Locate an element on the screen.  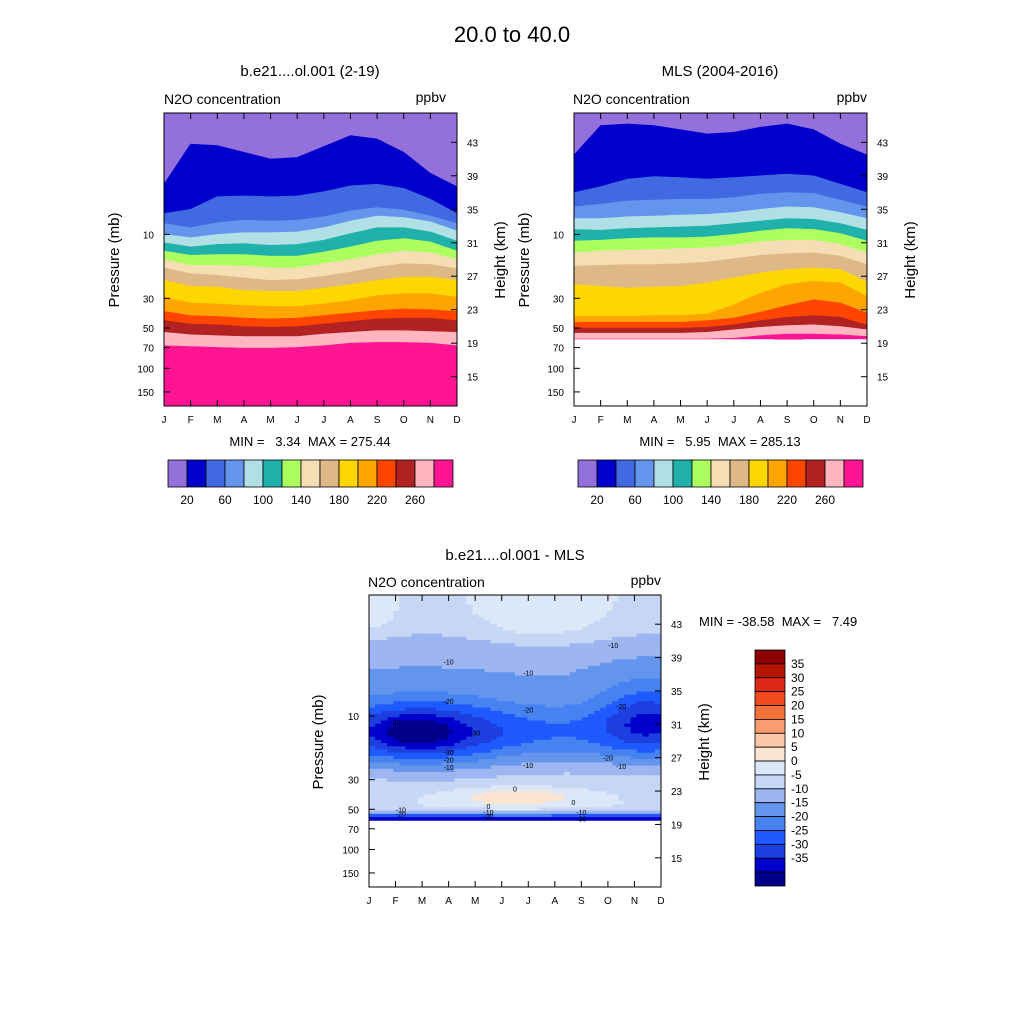
colorbar-label: 100 is located at coordinates (673, 500).